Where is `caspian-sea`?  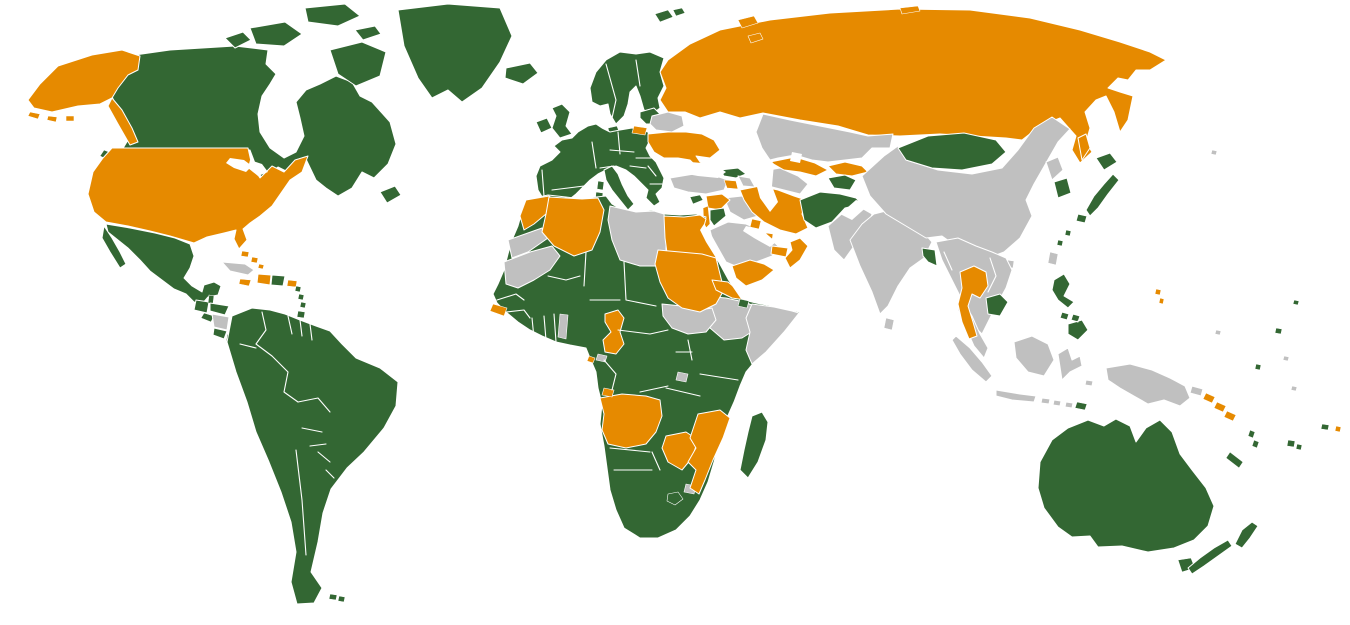
caspian-sea is located at coordinates (764, 182).